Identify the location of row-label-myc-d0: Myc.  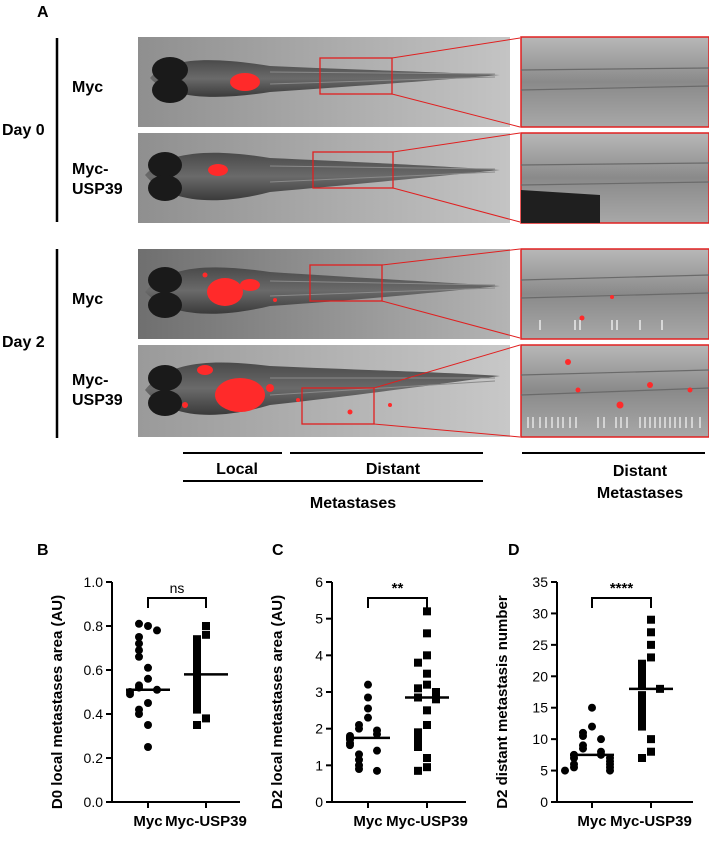
(87, 87).